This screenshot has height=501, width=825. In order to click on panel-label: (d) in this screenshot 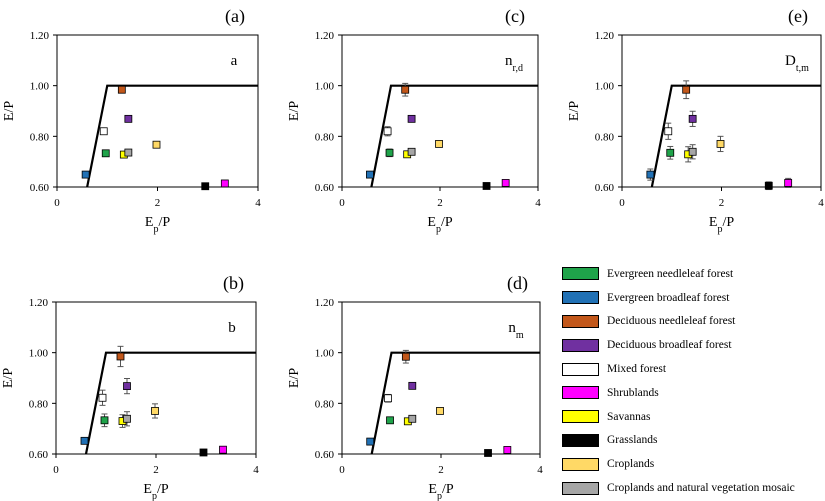, I will do `click(517, 283)`.